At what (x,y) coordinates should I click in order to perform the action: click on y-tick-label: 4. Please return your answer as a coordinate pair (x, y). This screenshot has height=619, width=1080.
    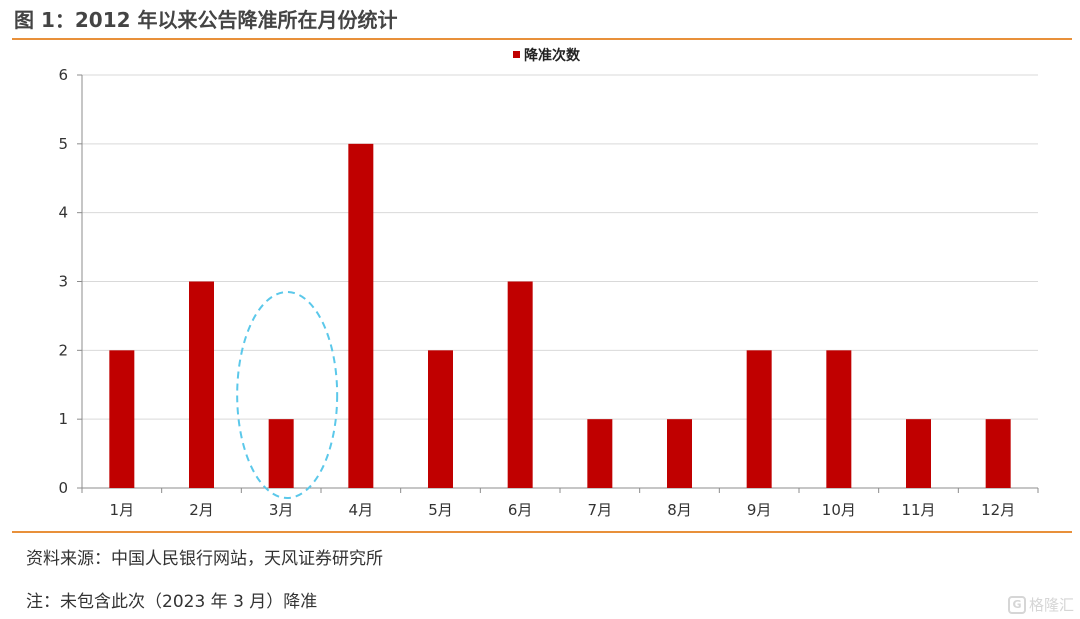
    Looking at the image, I should click on (63, 213).